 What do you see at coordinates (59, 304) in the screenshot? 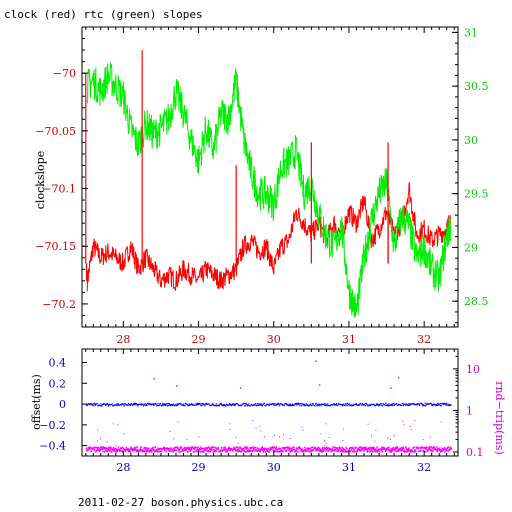
I see `y-tick-label: −70.2` at bounding box center [59, 304].